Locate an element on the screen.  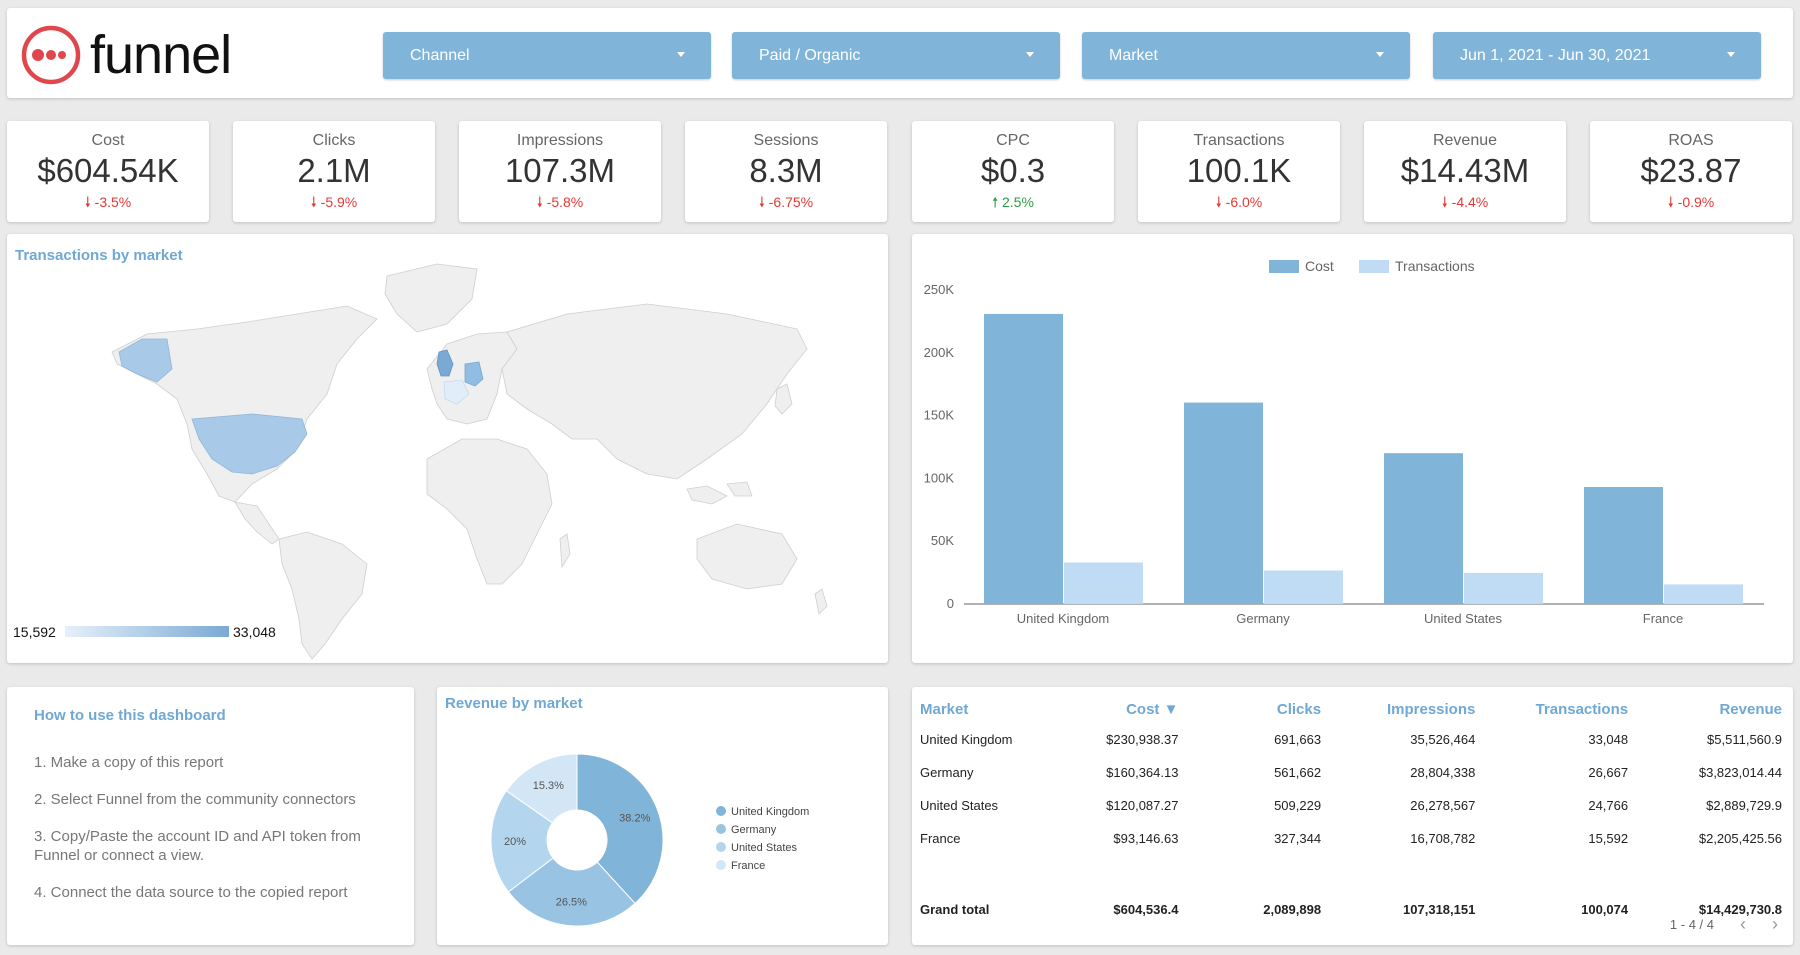
donut-slice-france is located at coordinates (541, 788).